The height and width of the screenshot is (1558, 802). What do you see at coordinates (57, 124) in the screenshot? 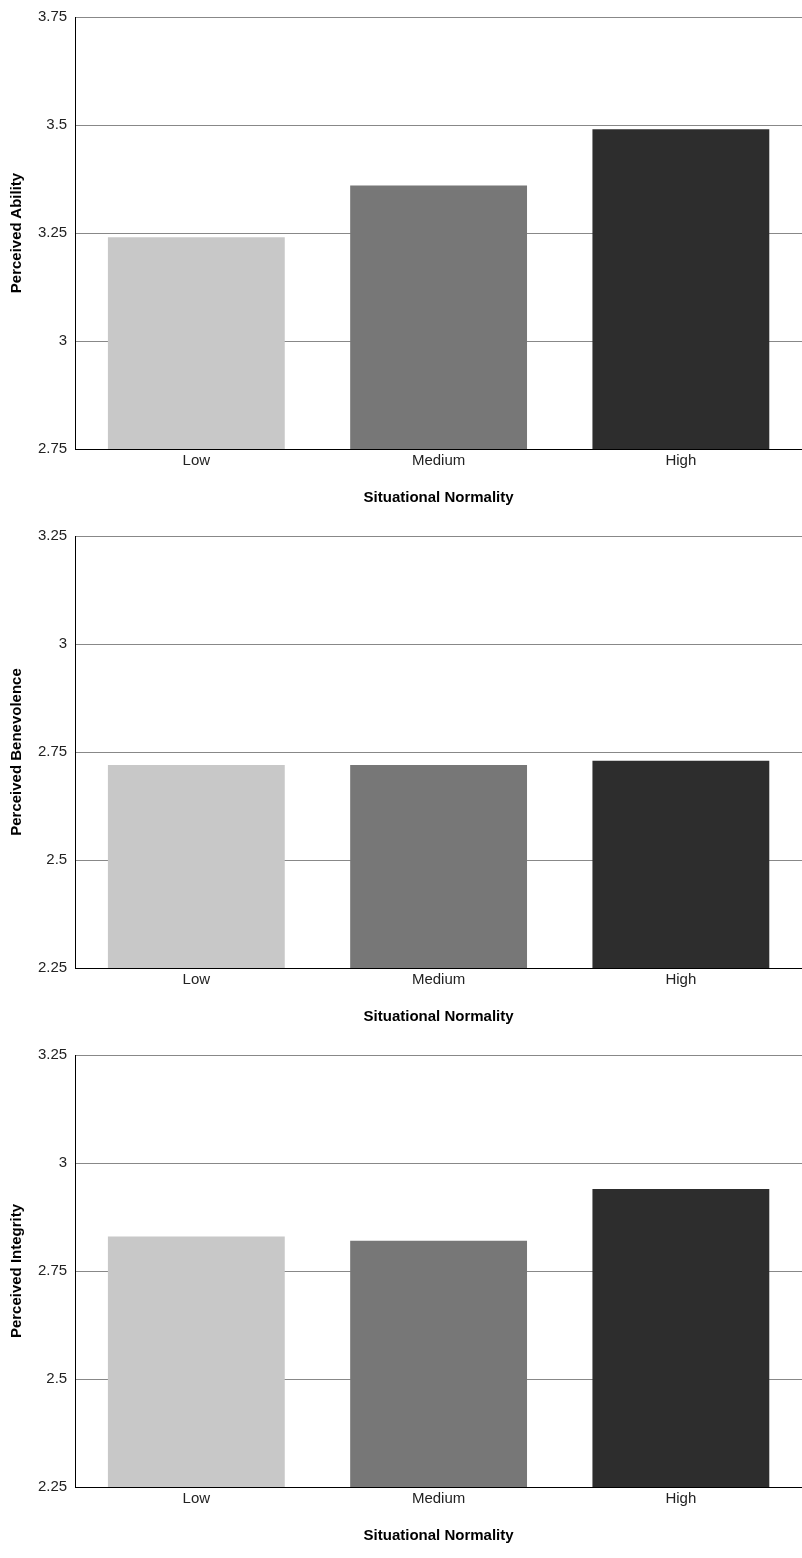
I see `y-tick-label: 3.5` at bounding box center [57, 124].